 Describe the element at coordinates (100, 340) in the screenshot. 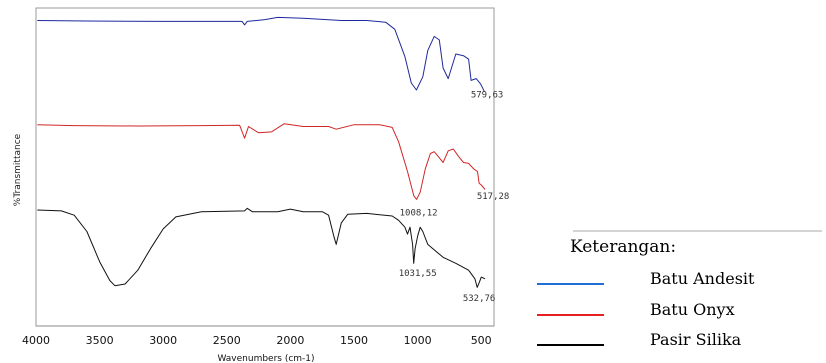

I see `x-tick-label: 3500` at that location.